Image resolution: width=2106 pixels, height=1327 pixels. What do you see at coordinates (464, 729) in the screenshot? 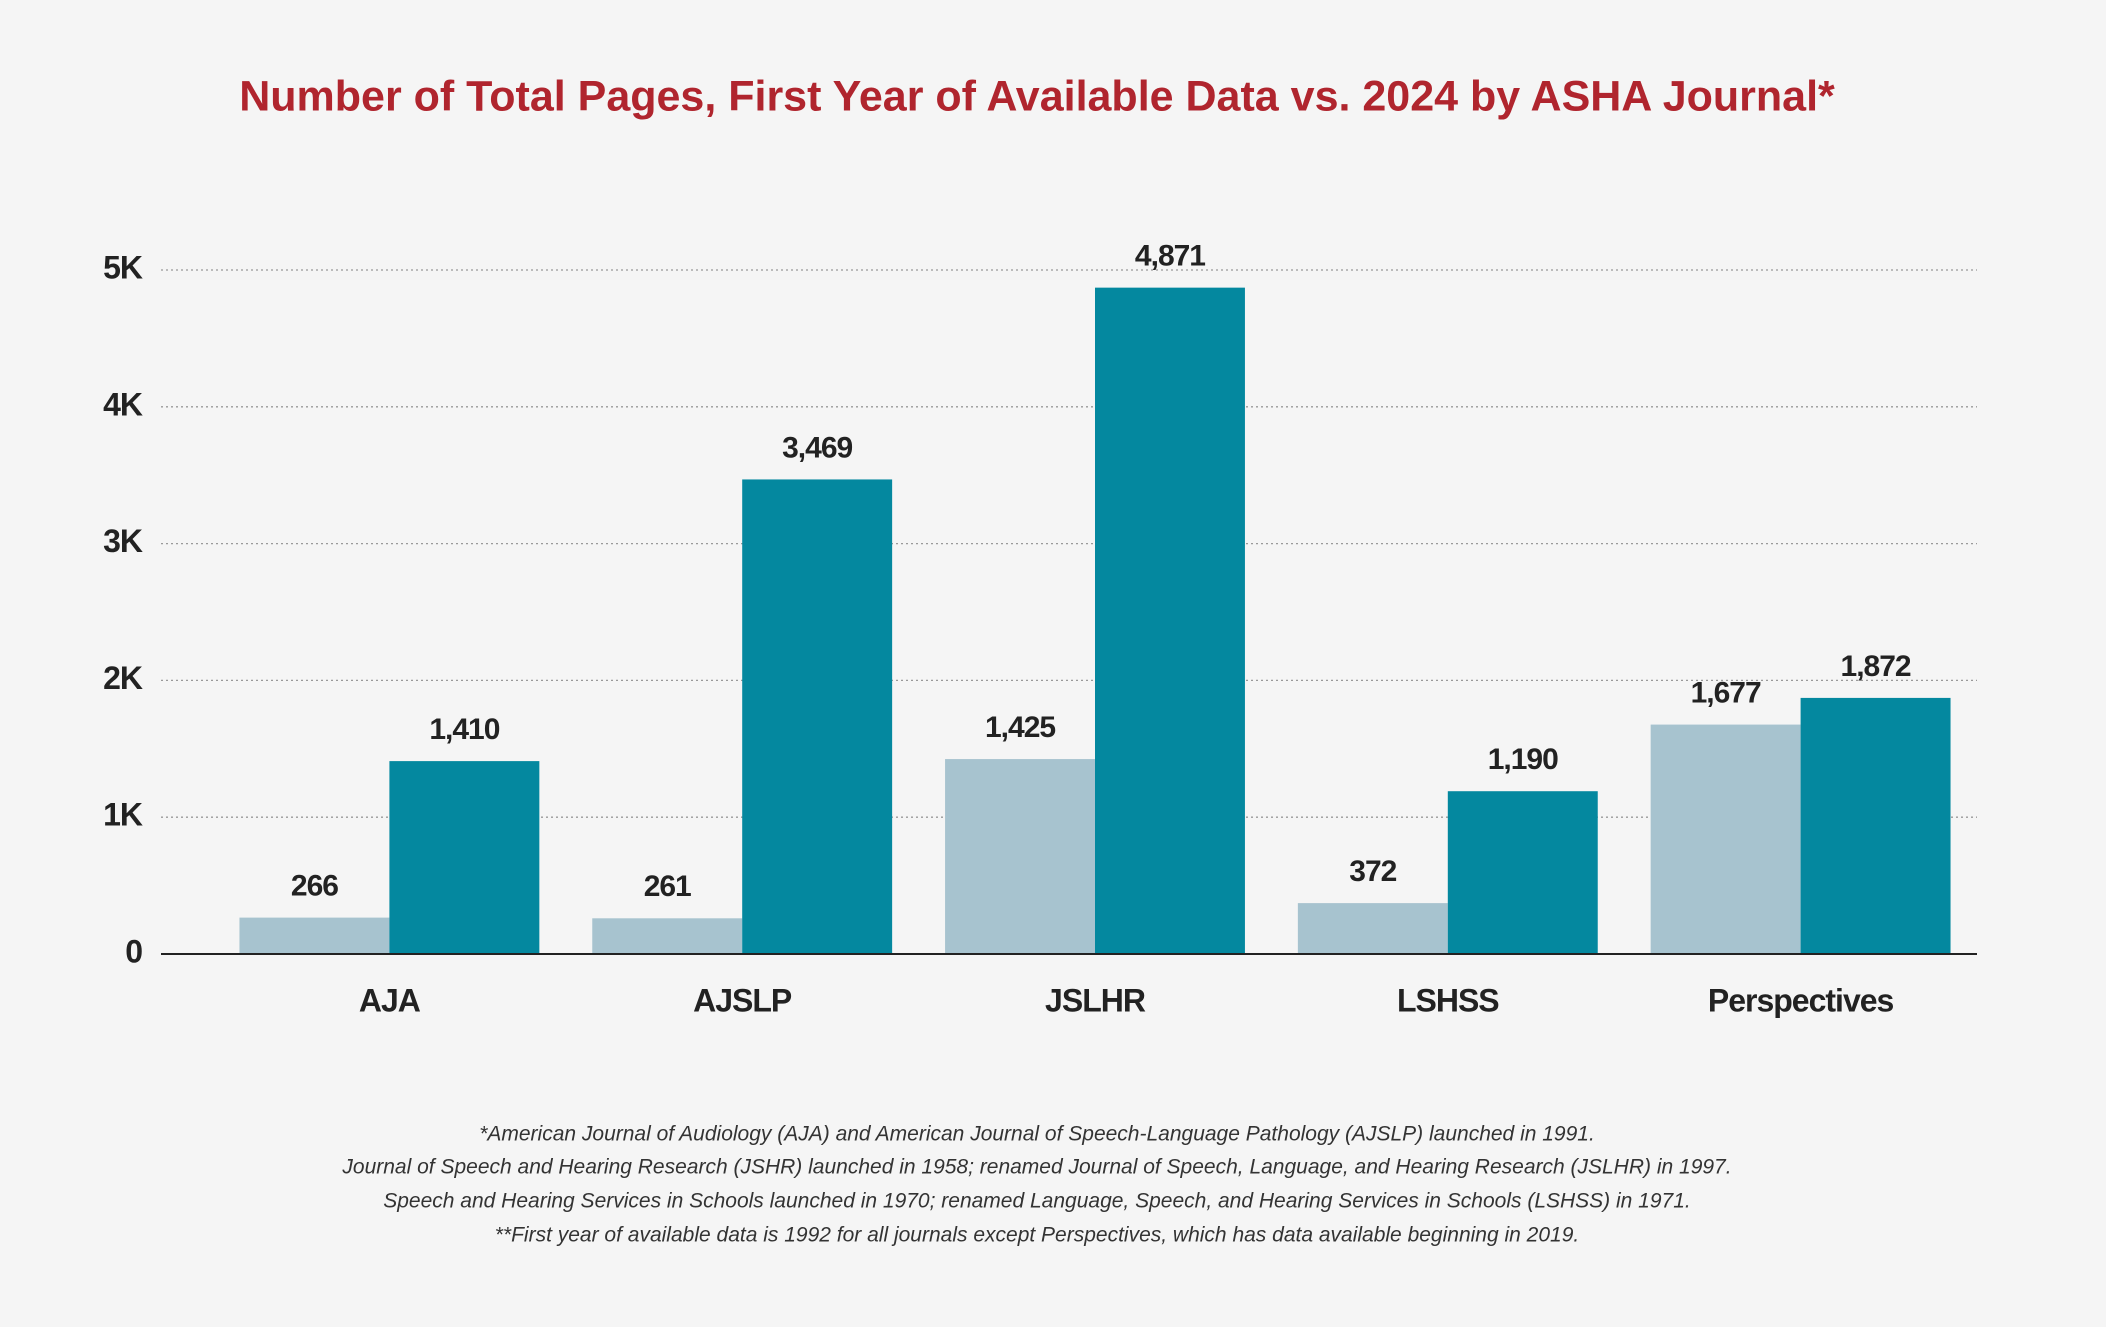
I see `value-label: 1,410` at bounding box center [464, 729].